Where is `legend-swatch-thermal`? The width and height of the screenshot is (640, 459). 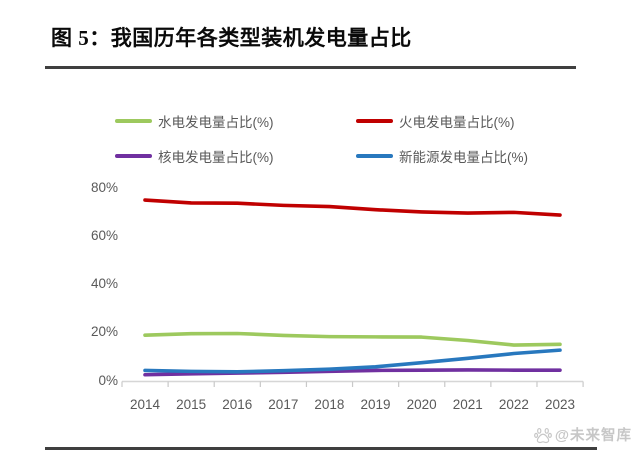 legend-swatch-thermal is located at coordinates (374, 121).